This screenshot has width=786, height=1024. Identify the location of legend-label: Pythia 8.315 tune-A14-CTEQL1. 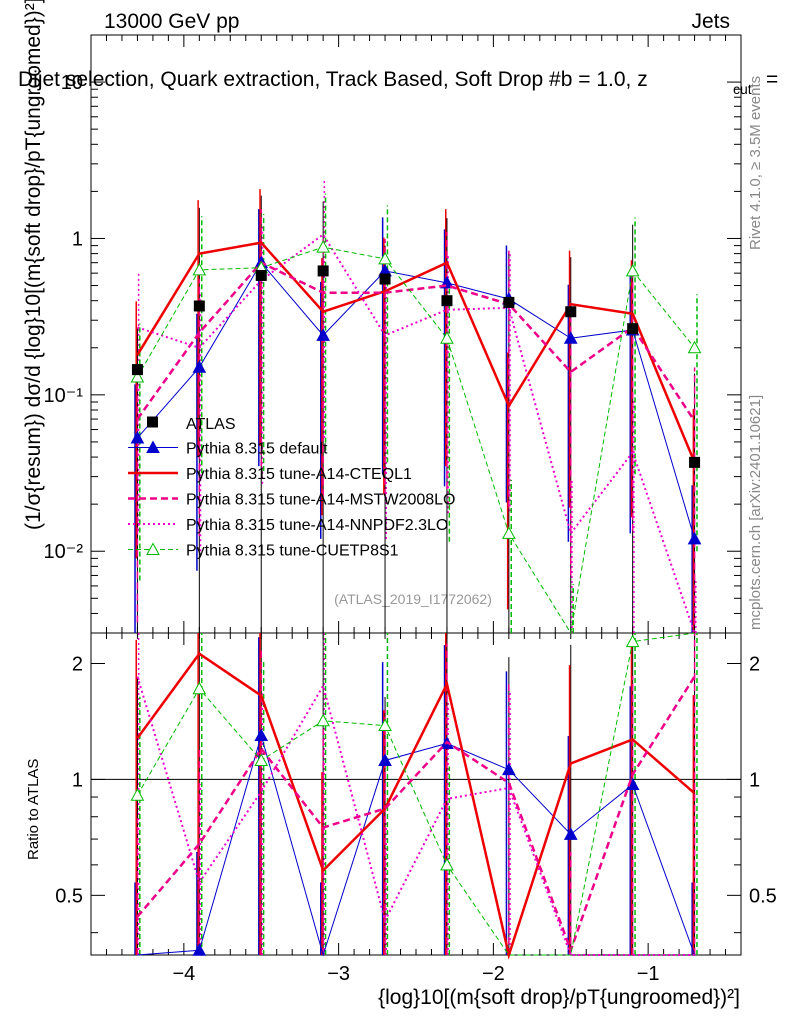
(299, 474).